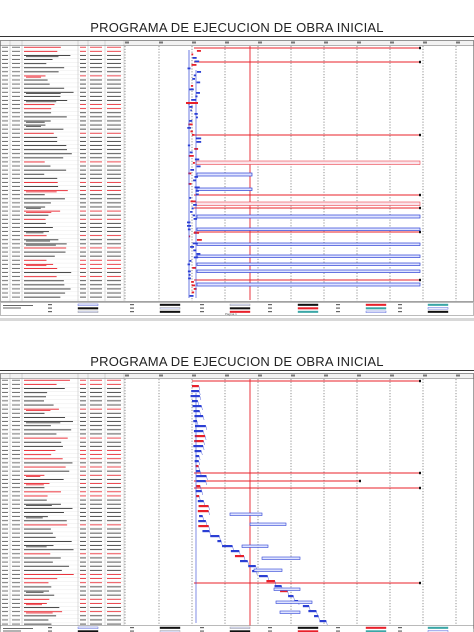  Describe the element at coordinates (400, 628) in the screenshot. I see `legend-label` at that location.